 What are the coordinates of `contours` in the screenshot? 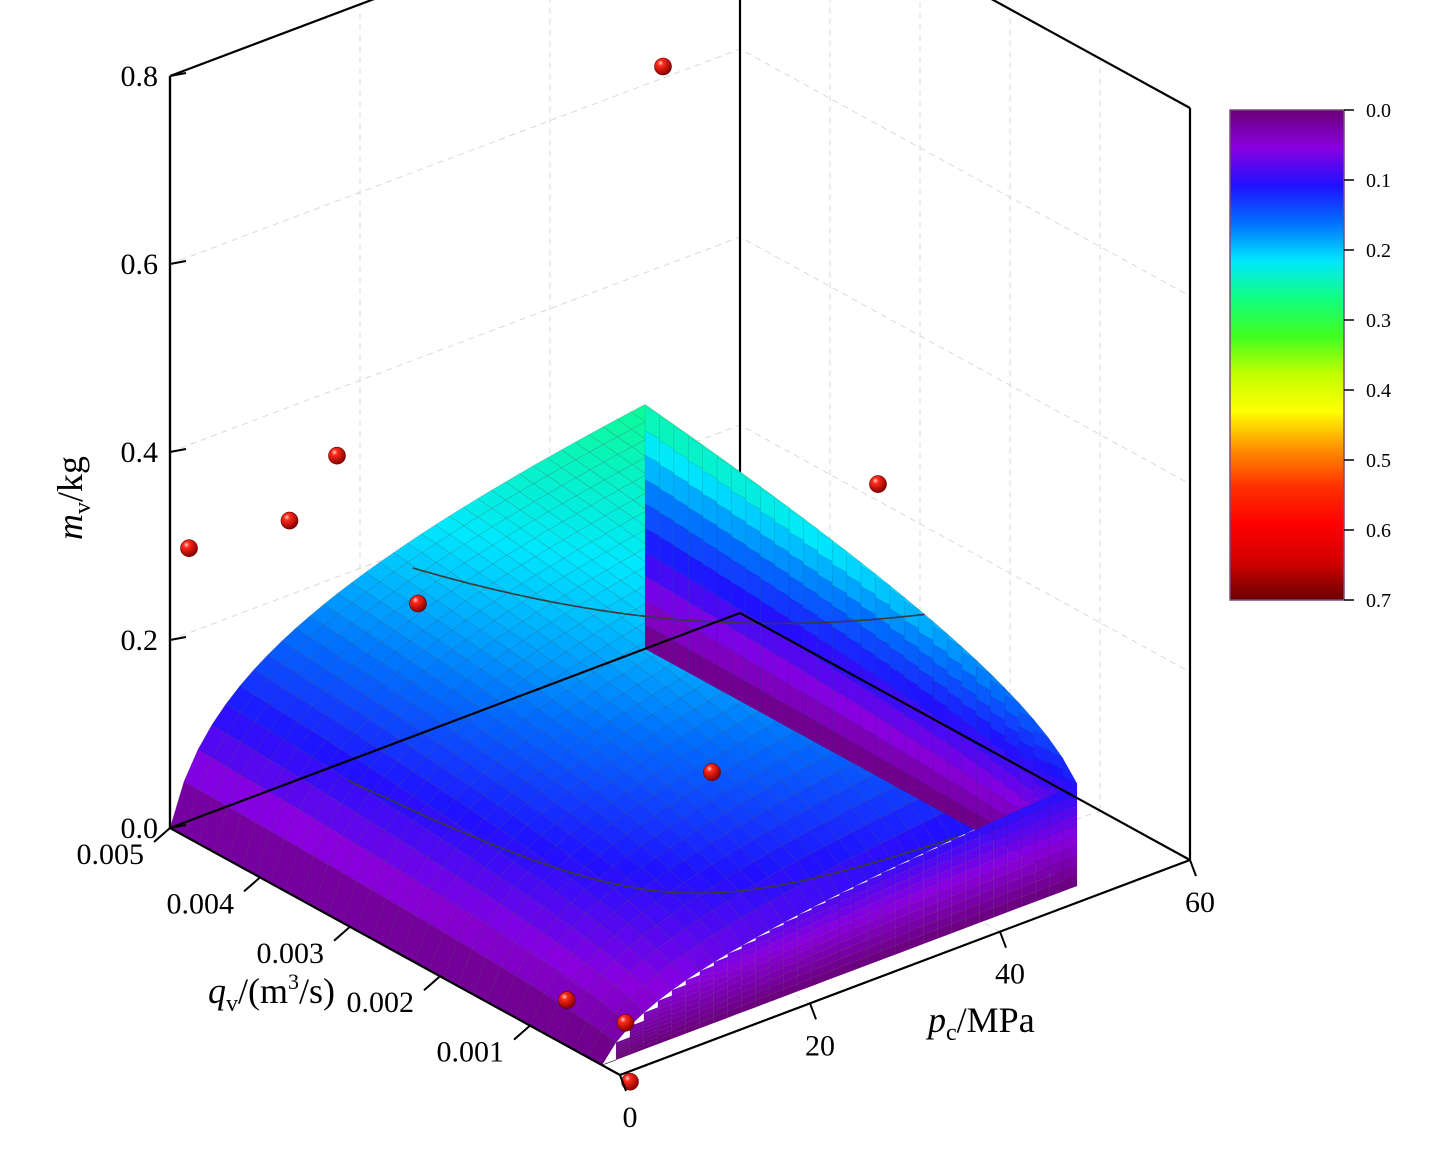 It's located at (653, 731).